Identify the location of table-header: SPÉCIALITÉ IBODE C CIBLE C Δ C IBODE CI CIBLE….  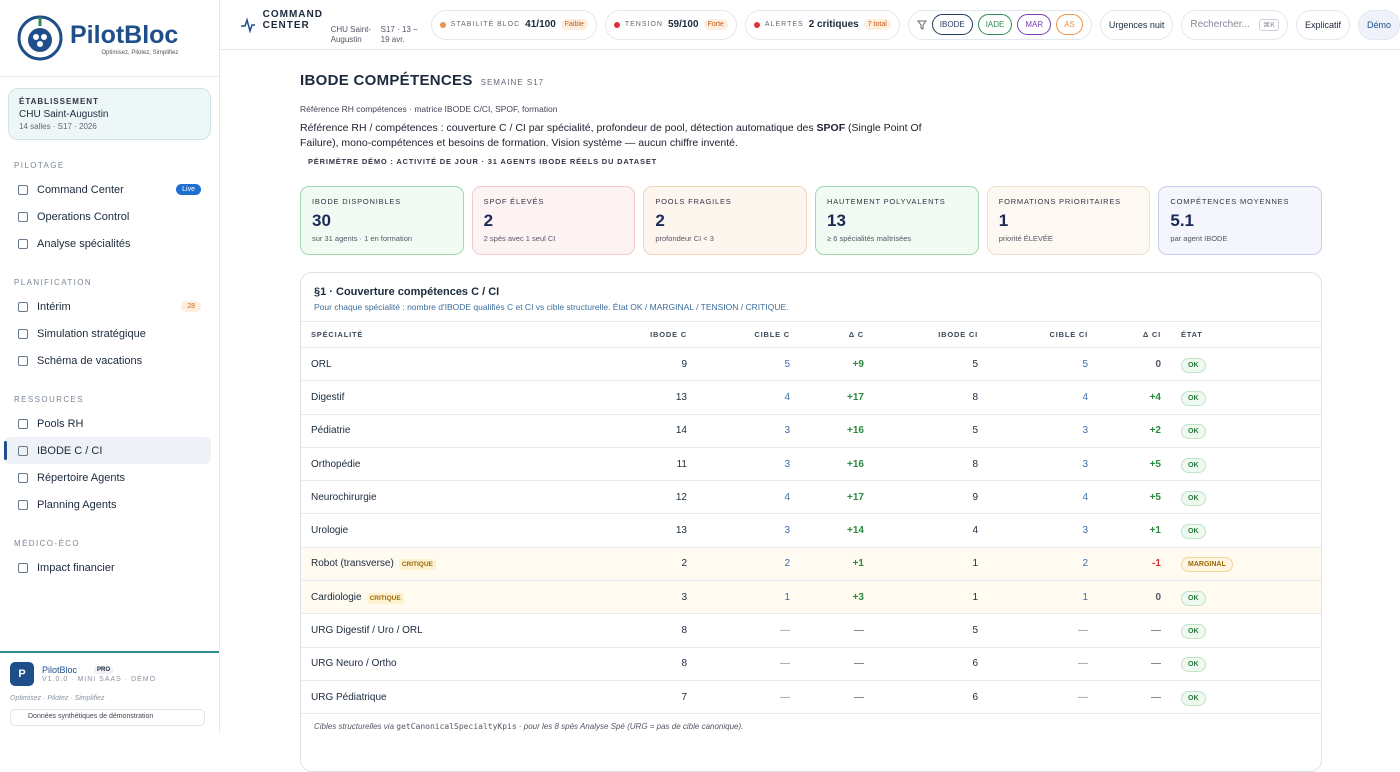
(811, 334).